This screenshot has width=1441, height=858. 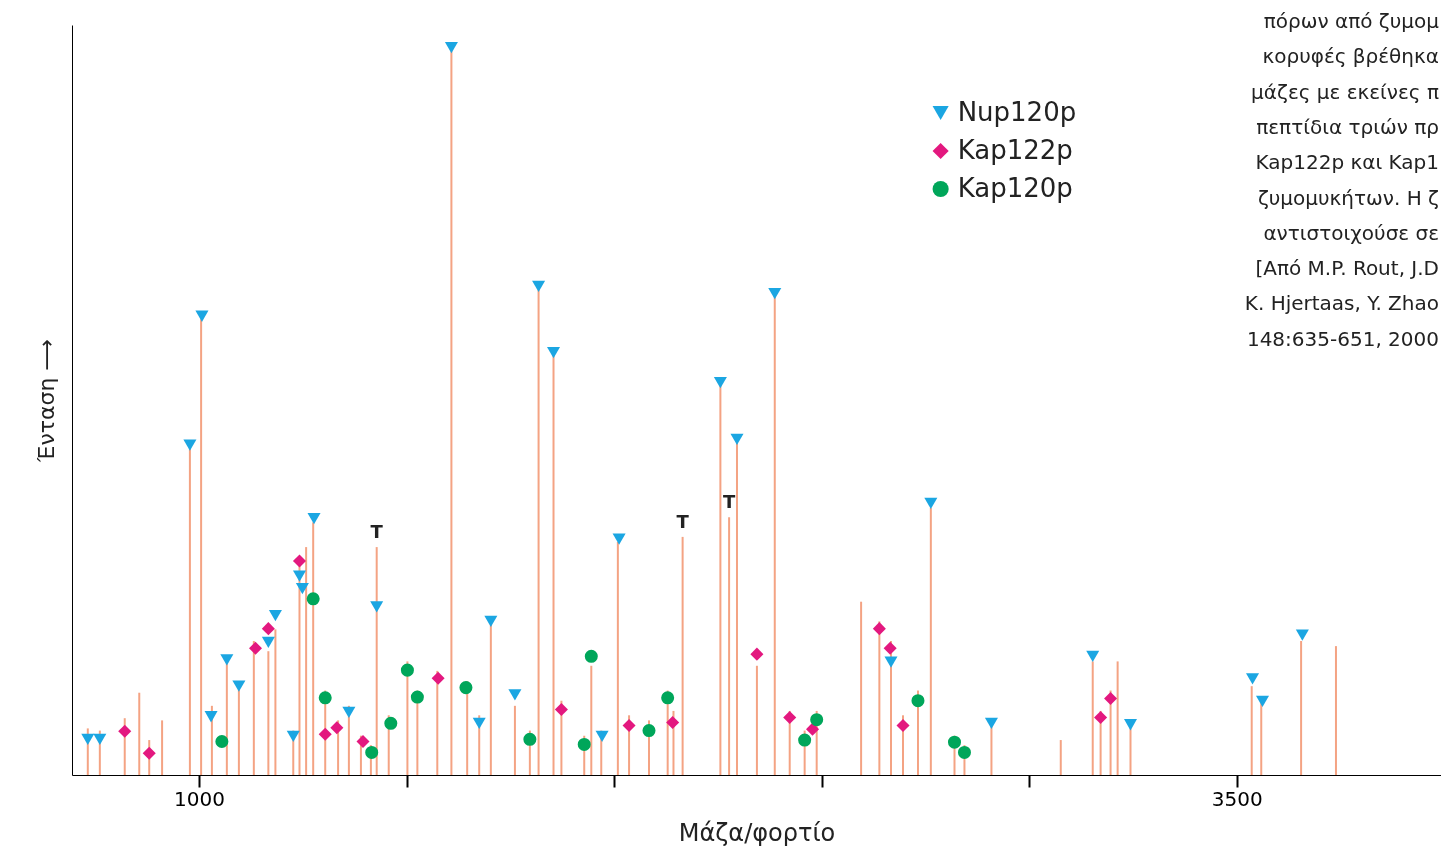 What do you see at coordinates (1347, 268) in the screenshot?
I see `annotation: [Από M.P. Rout, J.D` at bounding box center [1347, 268].